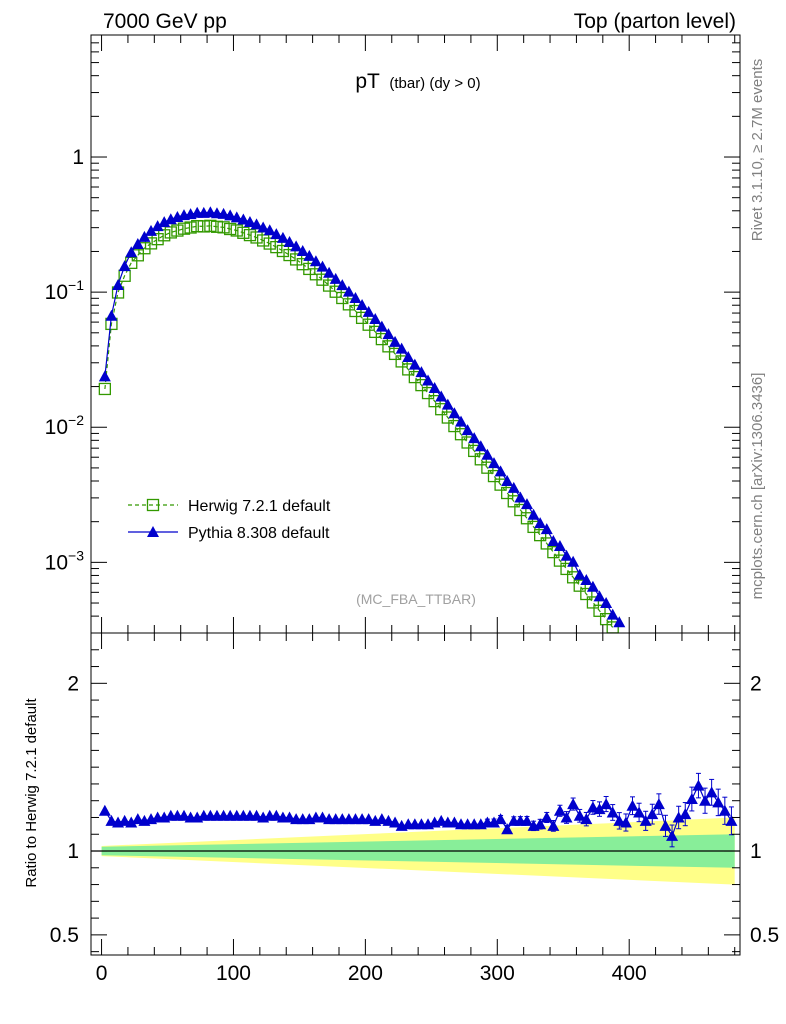  Describe the element at coordinates (764, 935) in the screenshot. I see `ratio-ytick-label-right: 0.5` at that location.